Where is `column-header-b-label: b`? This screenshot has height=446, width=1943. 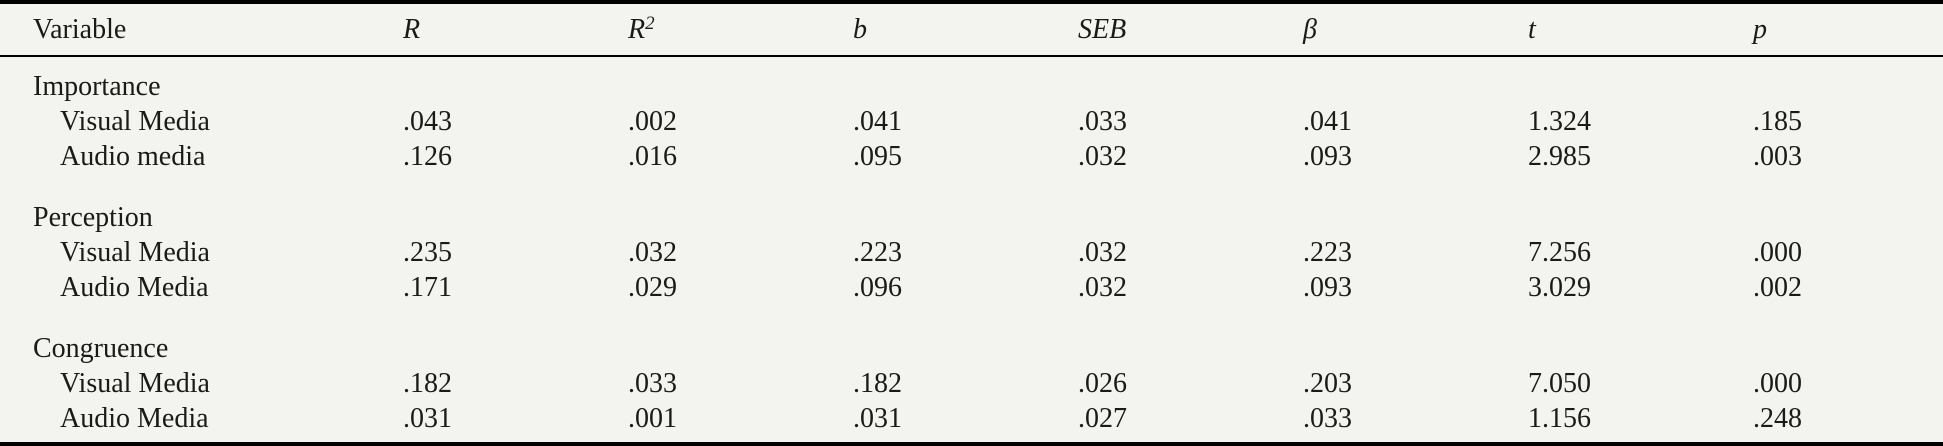
column-header-b-label: b is located at coordinates (860, 29).